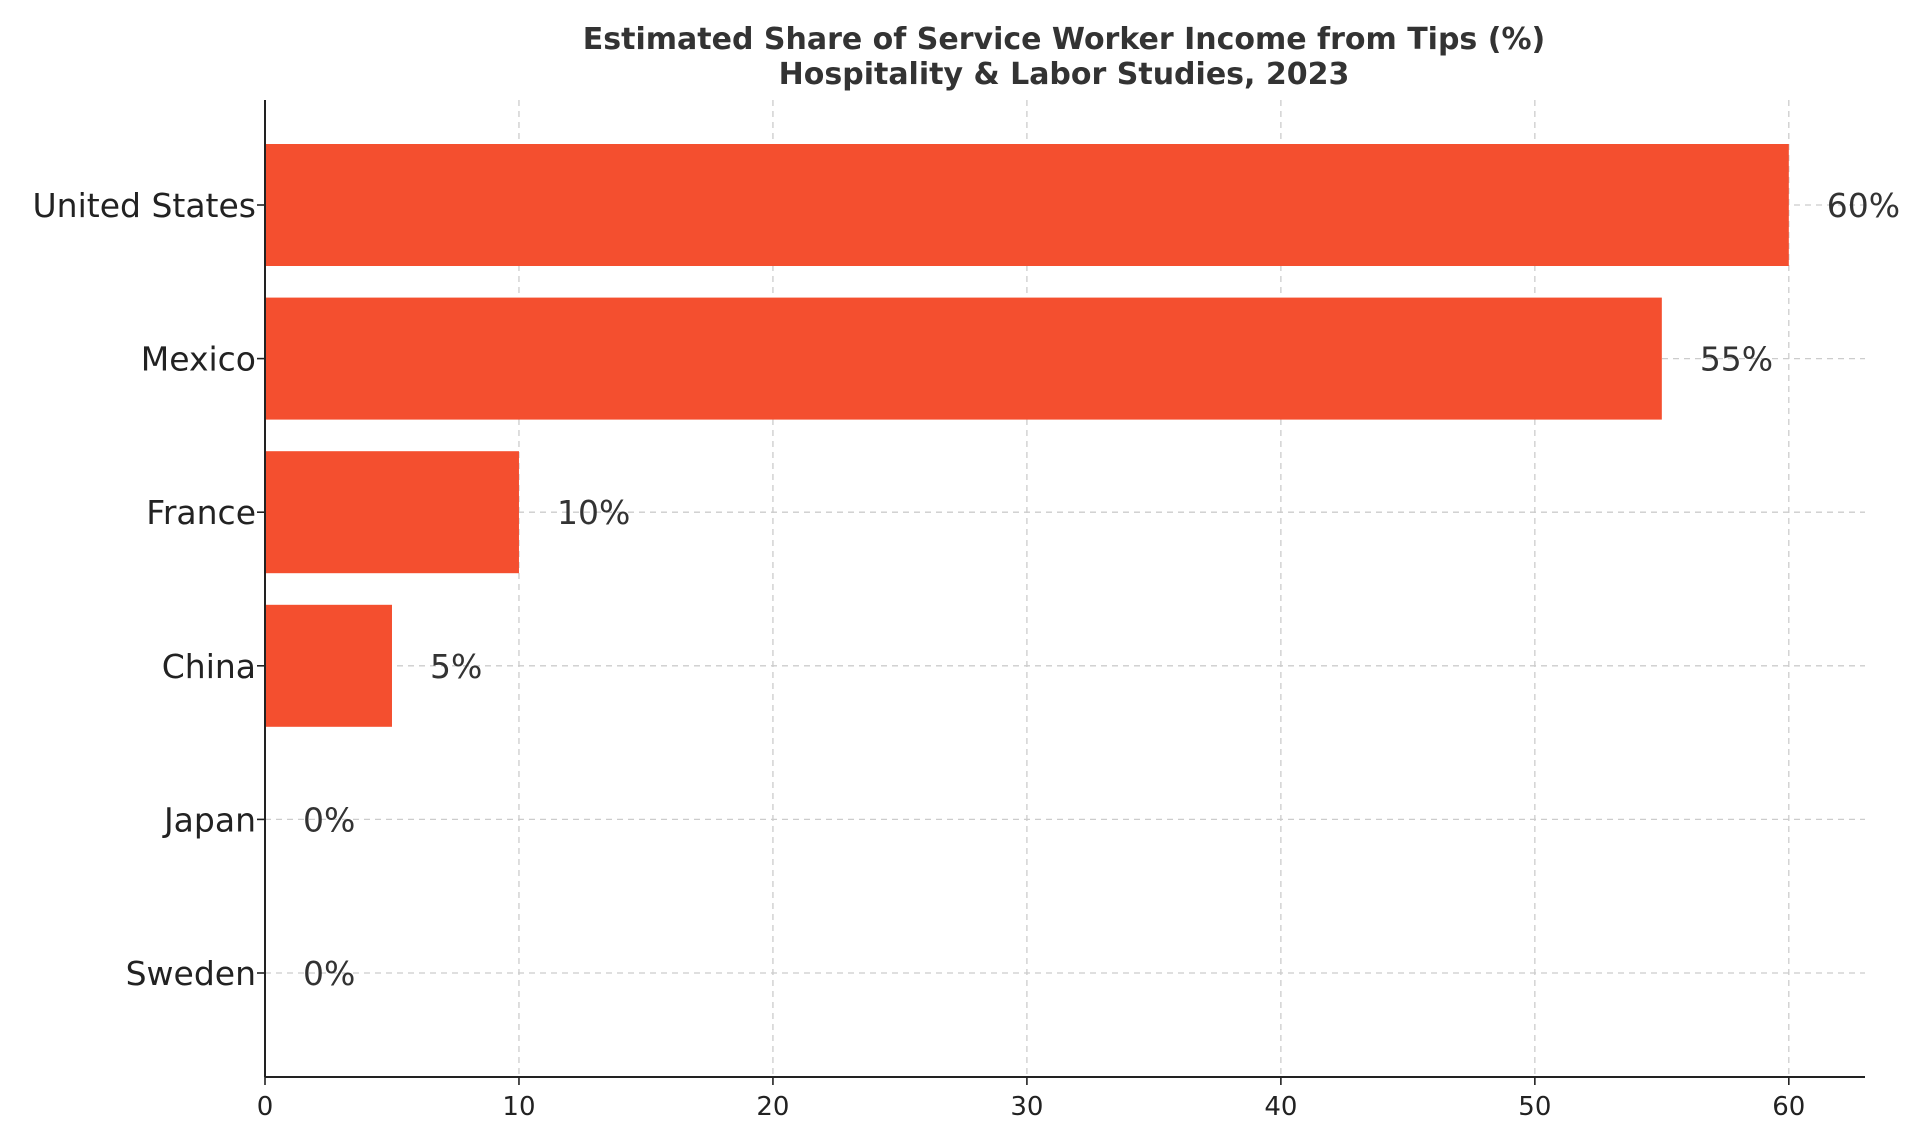 Image resolution: width=1920 pixels, height=1139 pixels. What do you see at coordinates (1027, 205) in the screenshot?
I see `bar-united-states` at bounding box center [1027, 205].